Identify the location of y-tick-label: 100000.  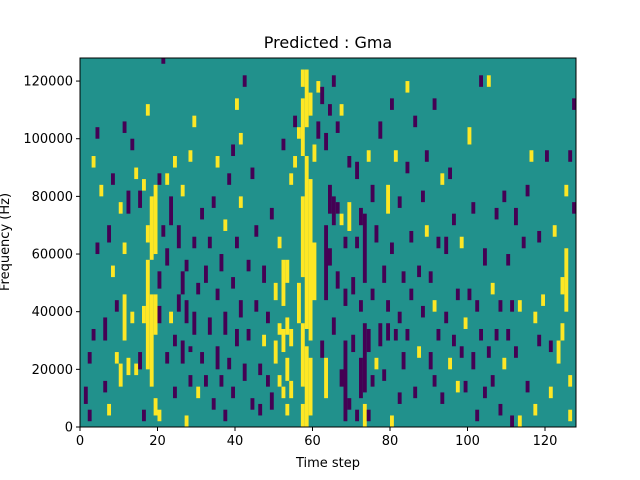
(48, 139).